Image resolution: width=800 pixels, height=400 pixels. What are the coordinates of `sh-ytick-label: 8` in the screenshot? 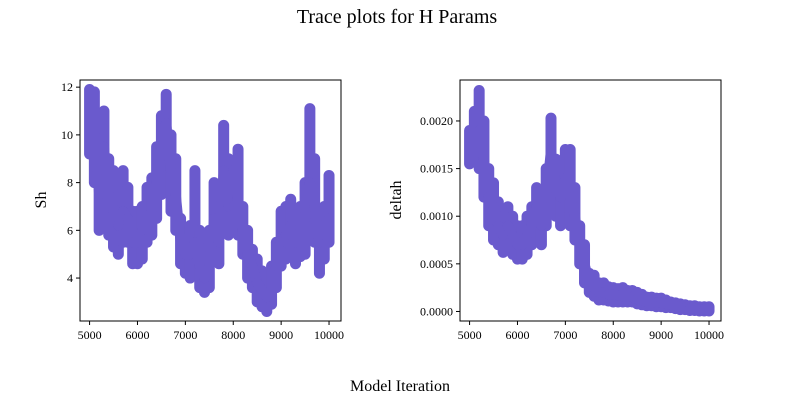 It's located at (70, 183).